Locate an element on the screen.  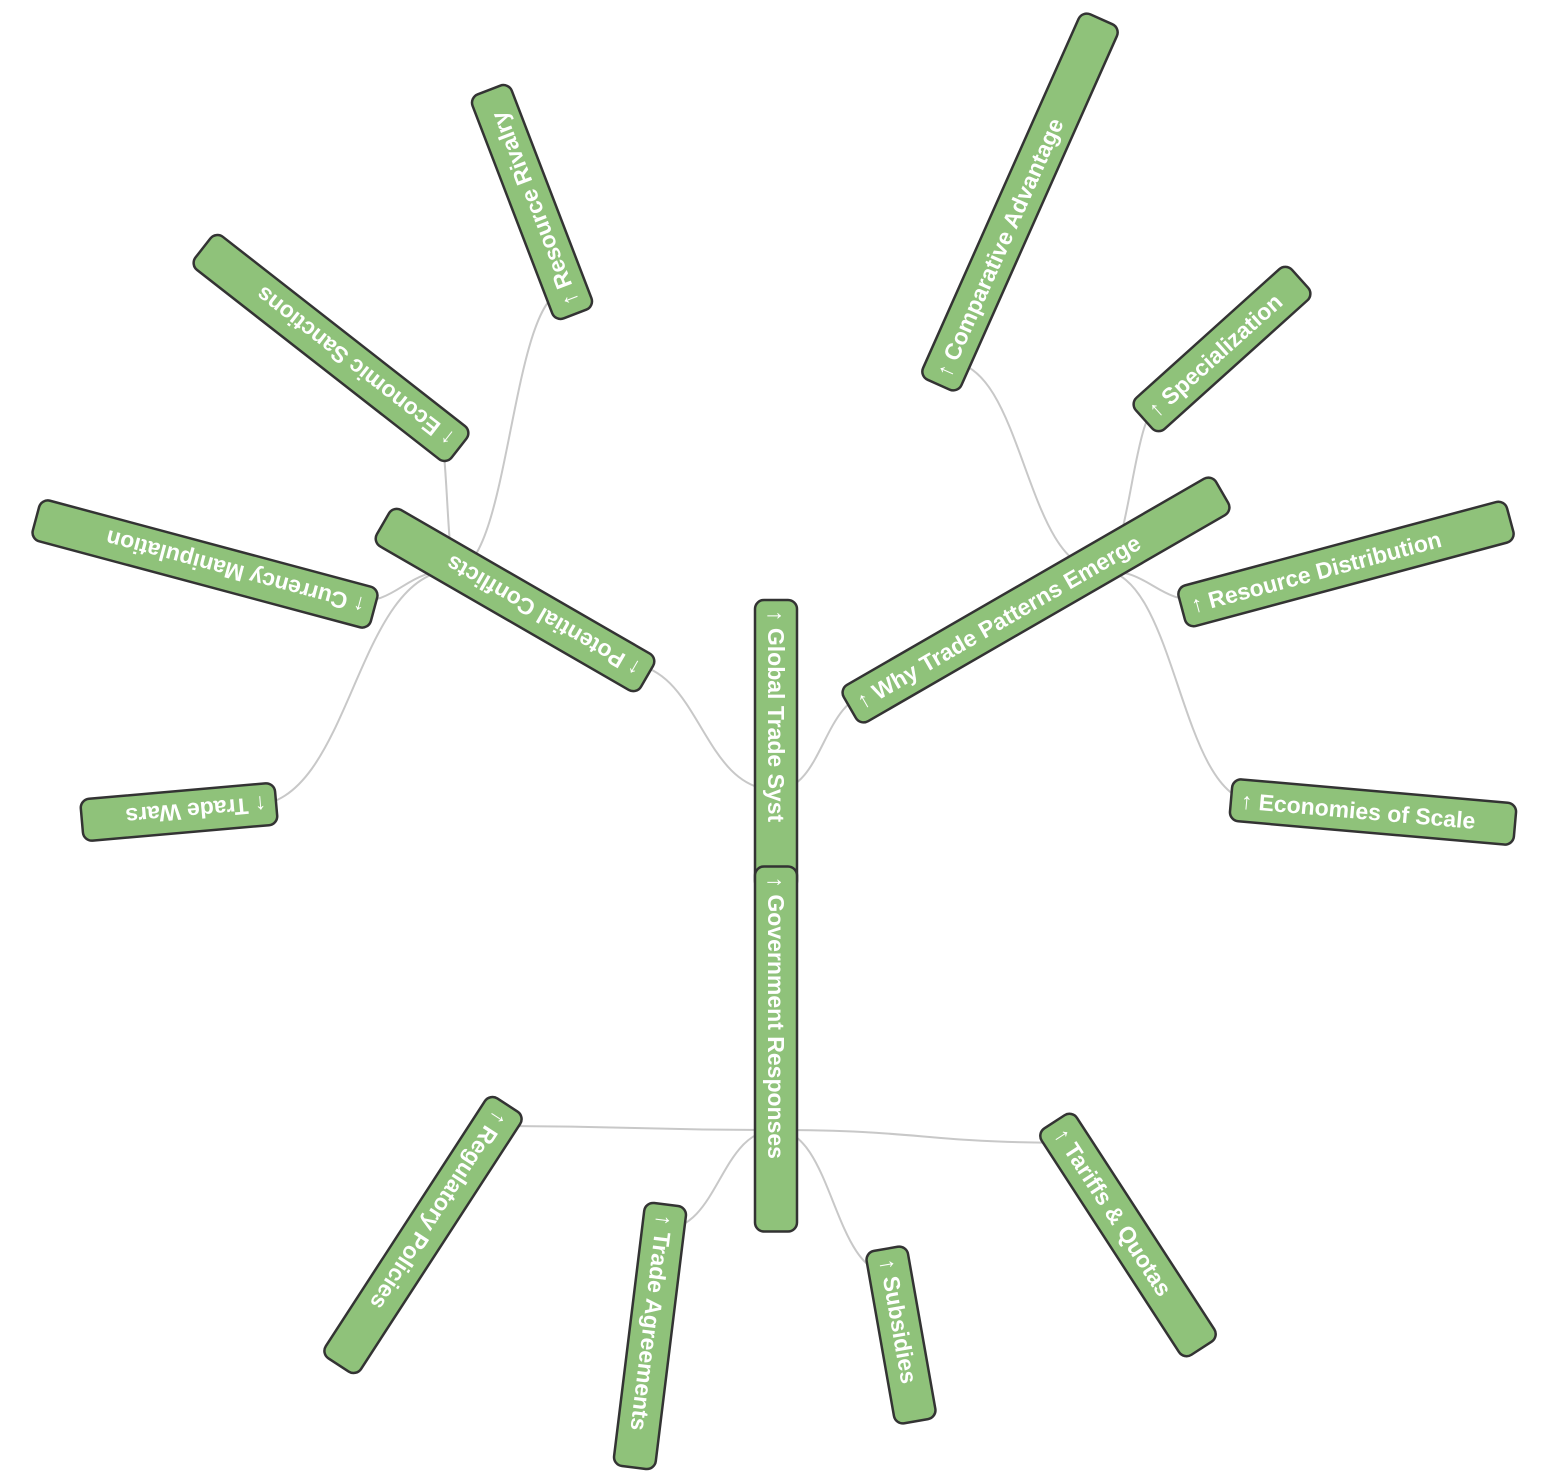
link-why-comparative is located at coordinates (1024, 465).